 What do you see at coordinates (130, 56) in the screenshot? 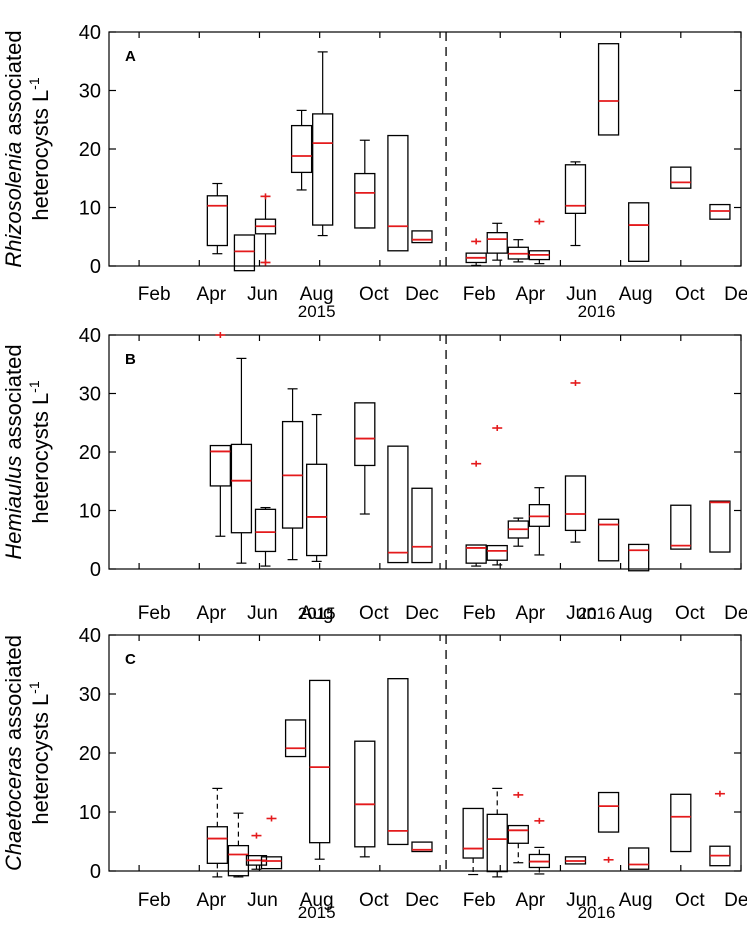
I see `panel-label: A` at bounding box center [130, 56].